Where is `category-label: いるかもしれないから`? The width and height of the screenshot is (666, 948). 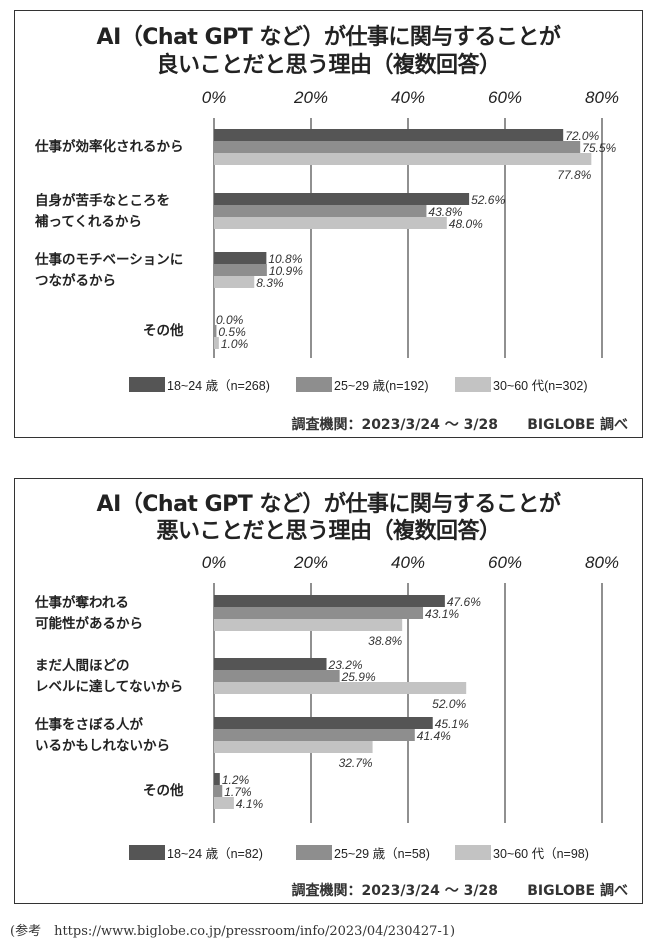 category-label: いるかもしれないから is located at coordinates (102, 746).